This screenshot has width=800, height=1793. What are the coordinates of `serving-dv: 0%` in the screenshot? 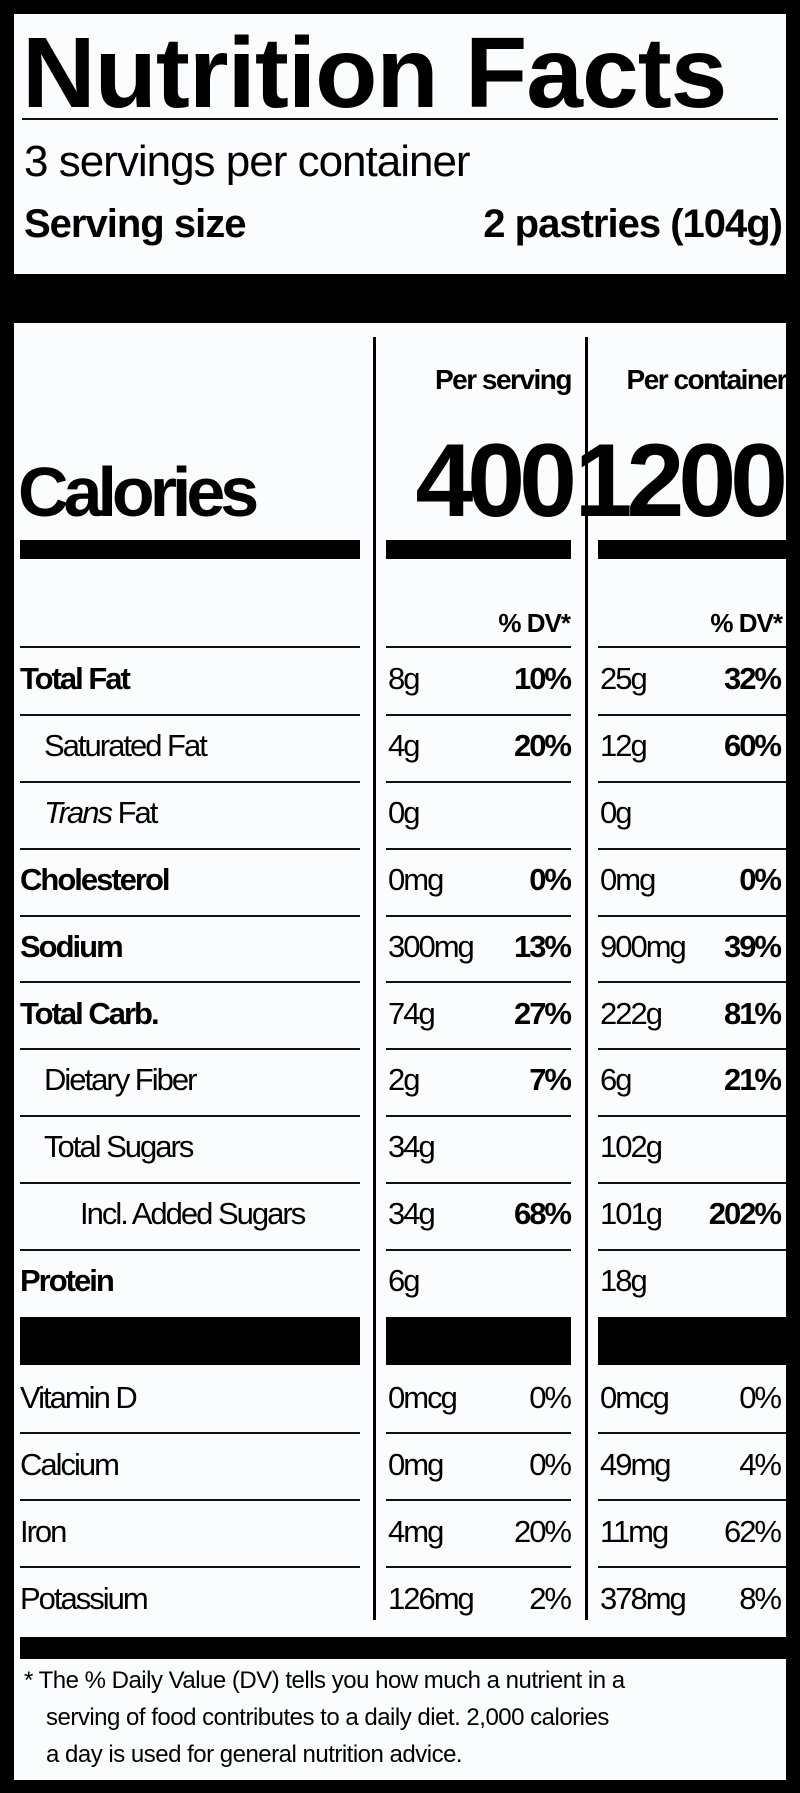 It's located at (550, 1397).